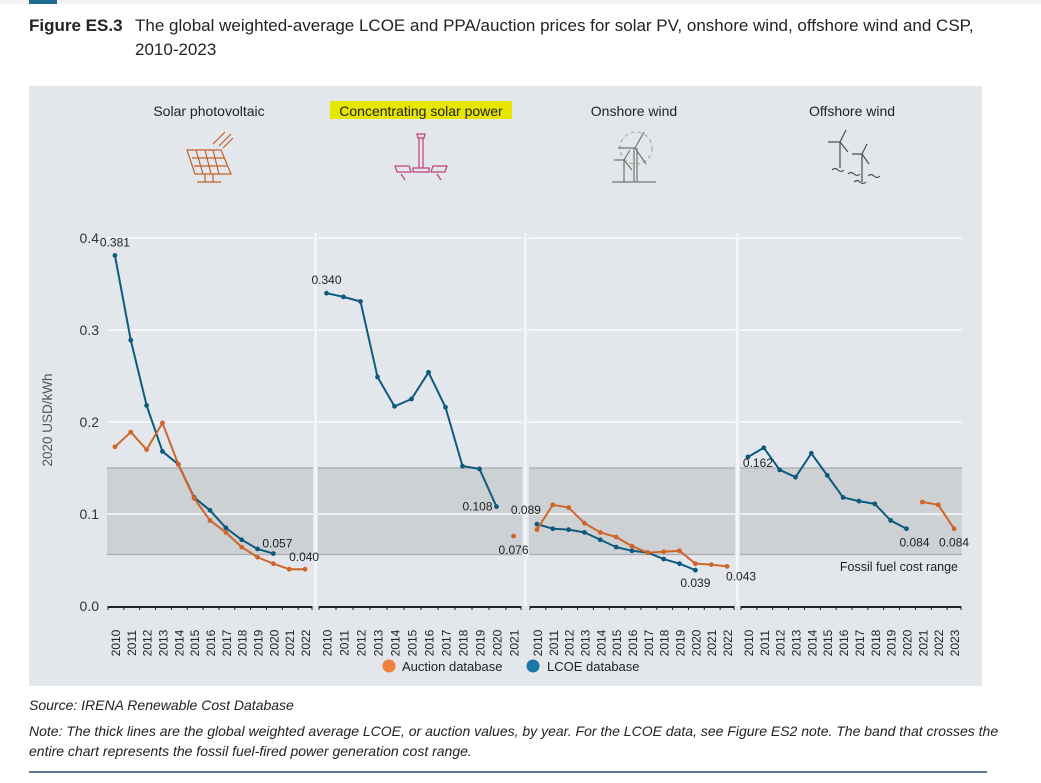 The height and width of the screenshot is (783, 1041). I want to click on y-axis-label: 2020 USD/kWh, so click(47, 419).